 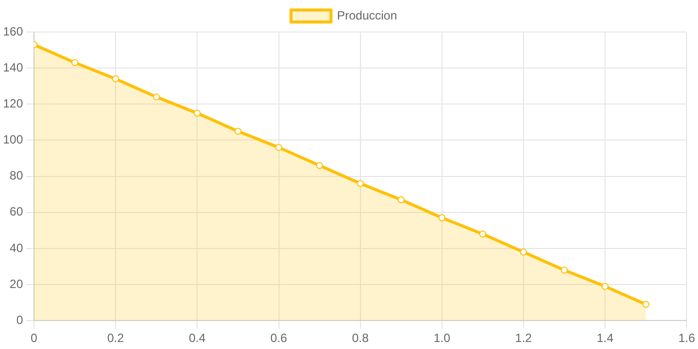 I want to click on x-tick-label: 1.4, so click(x=605, y=338).